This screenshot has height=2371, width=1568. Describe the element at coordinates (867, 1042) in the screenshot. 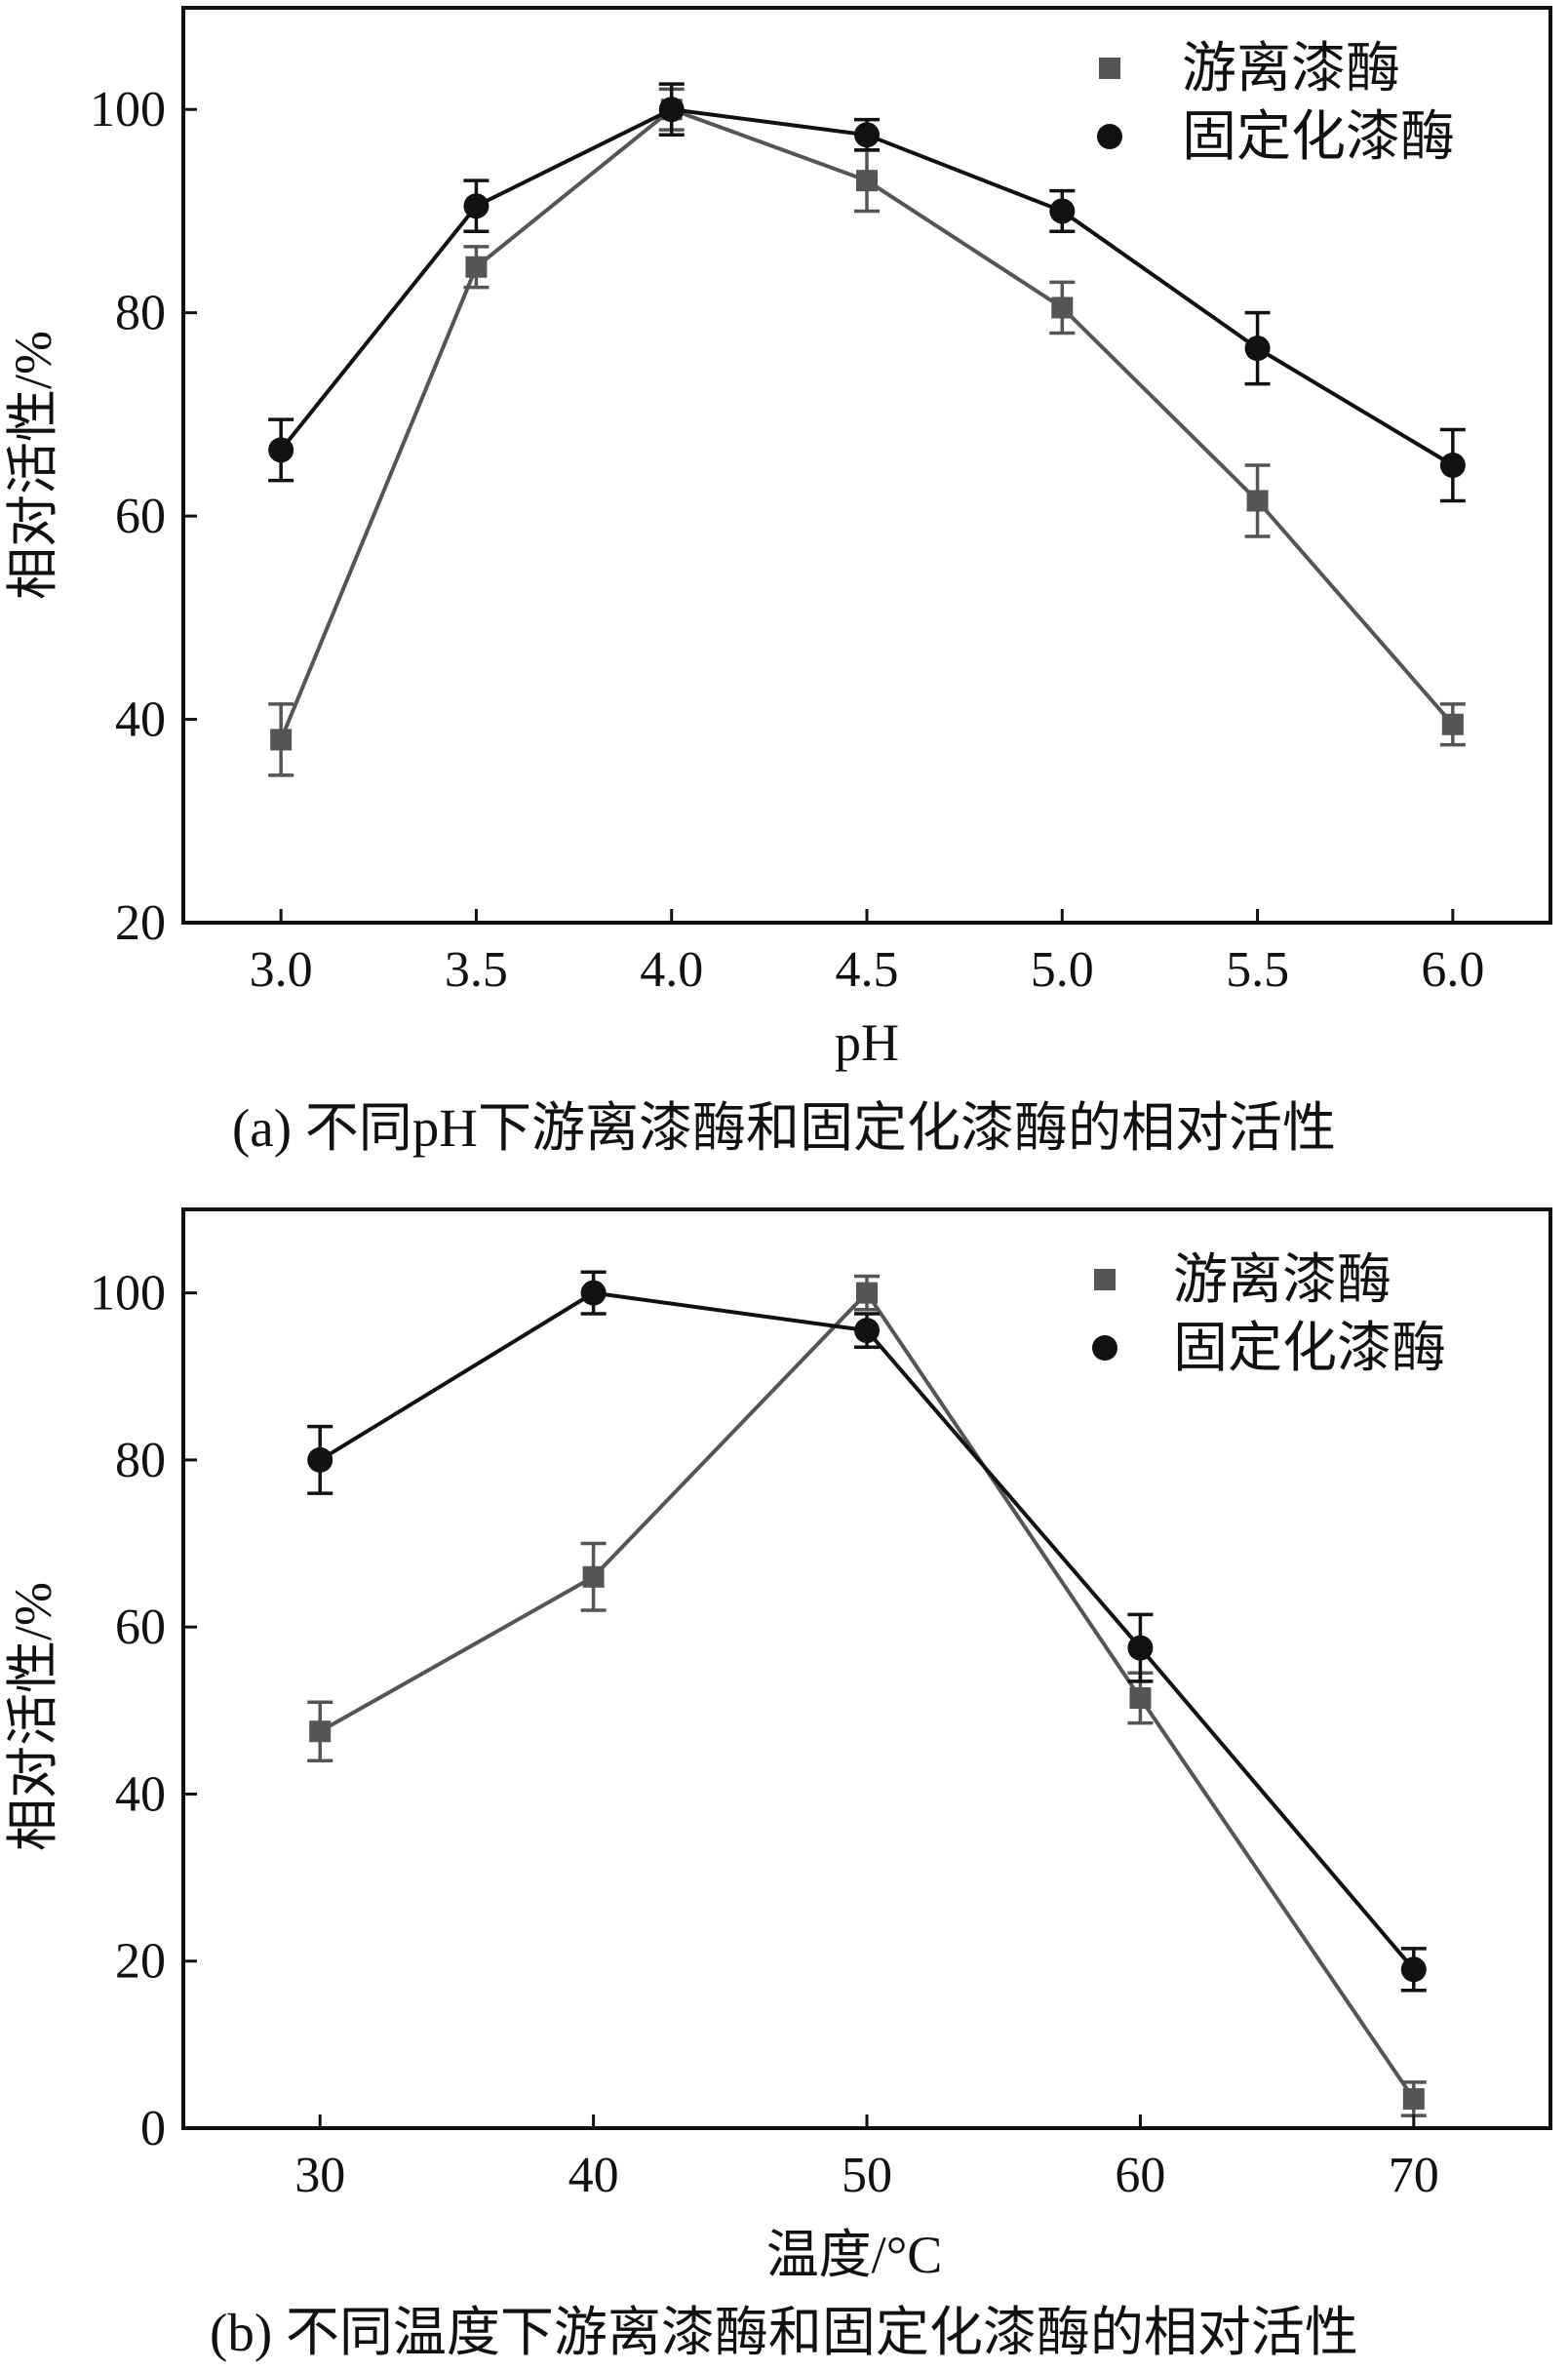

I see `x-axis-title-a: pH` at that location.